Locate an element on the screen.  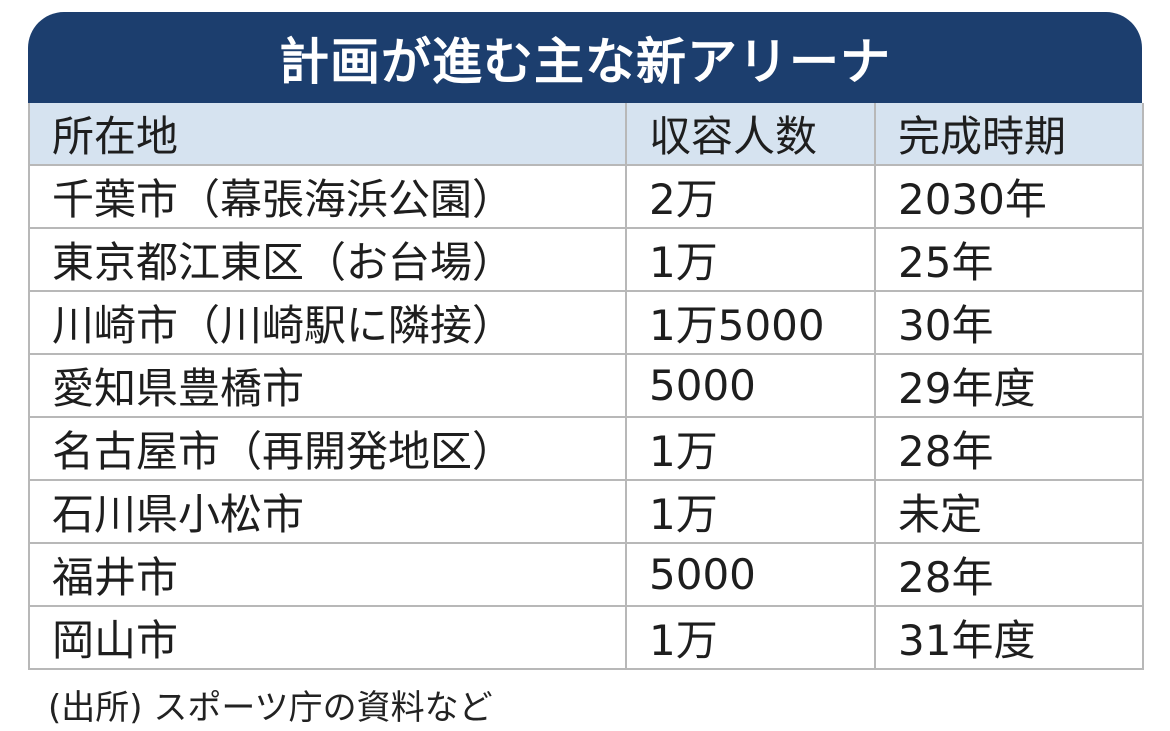
cell-location: 愛知県豊橋市 is located at coordinates (327, 385).